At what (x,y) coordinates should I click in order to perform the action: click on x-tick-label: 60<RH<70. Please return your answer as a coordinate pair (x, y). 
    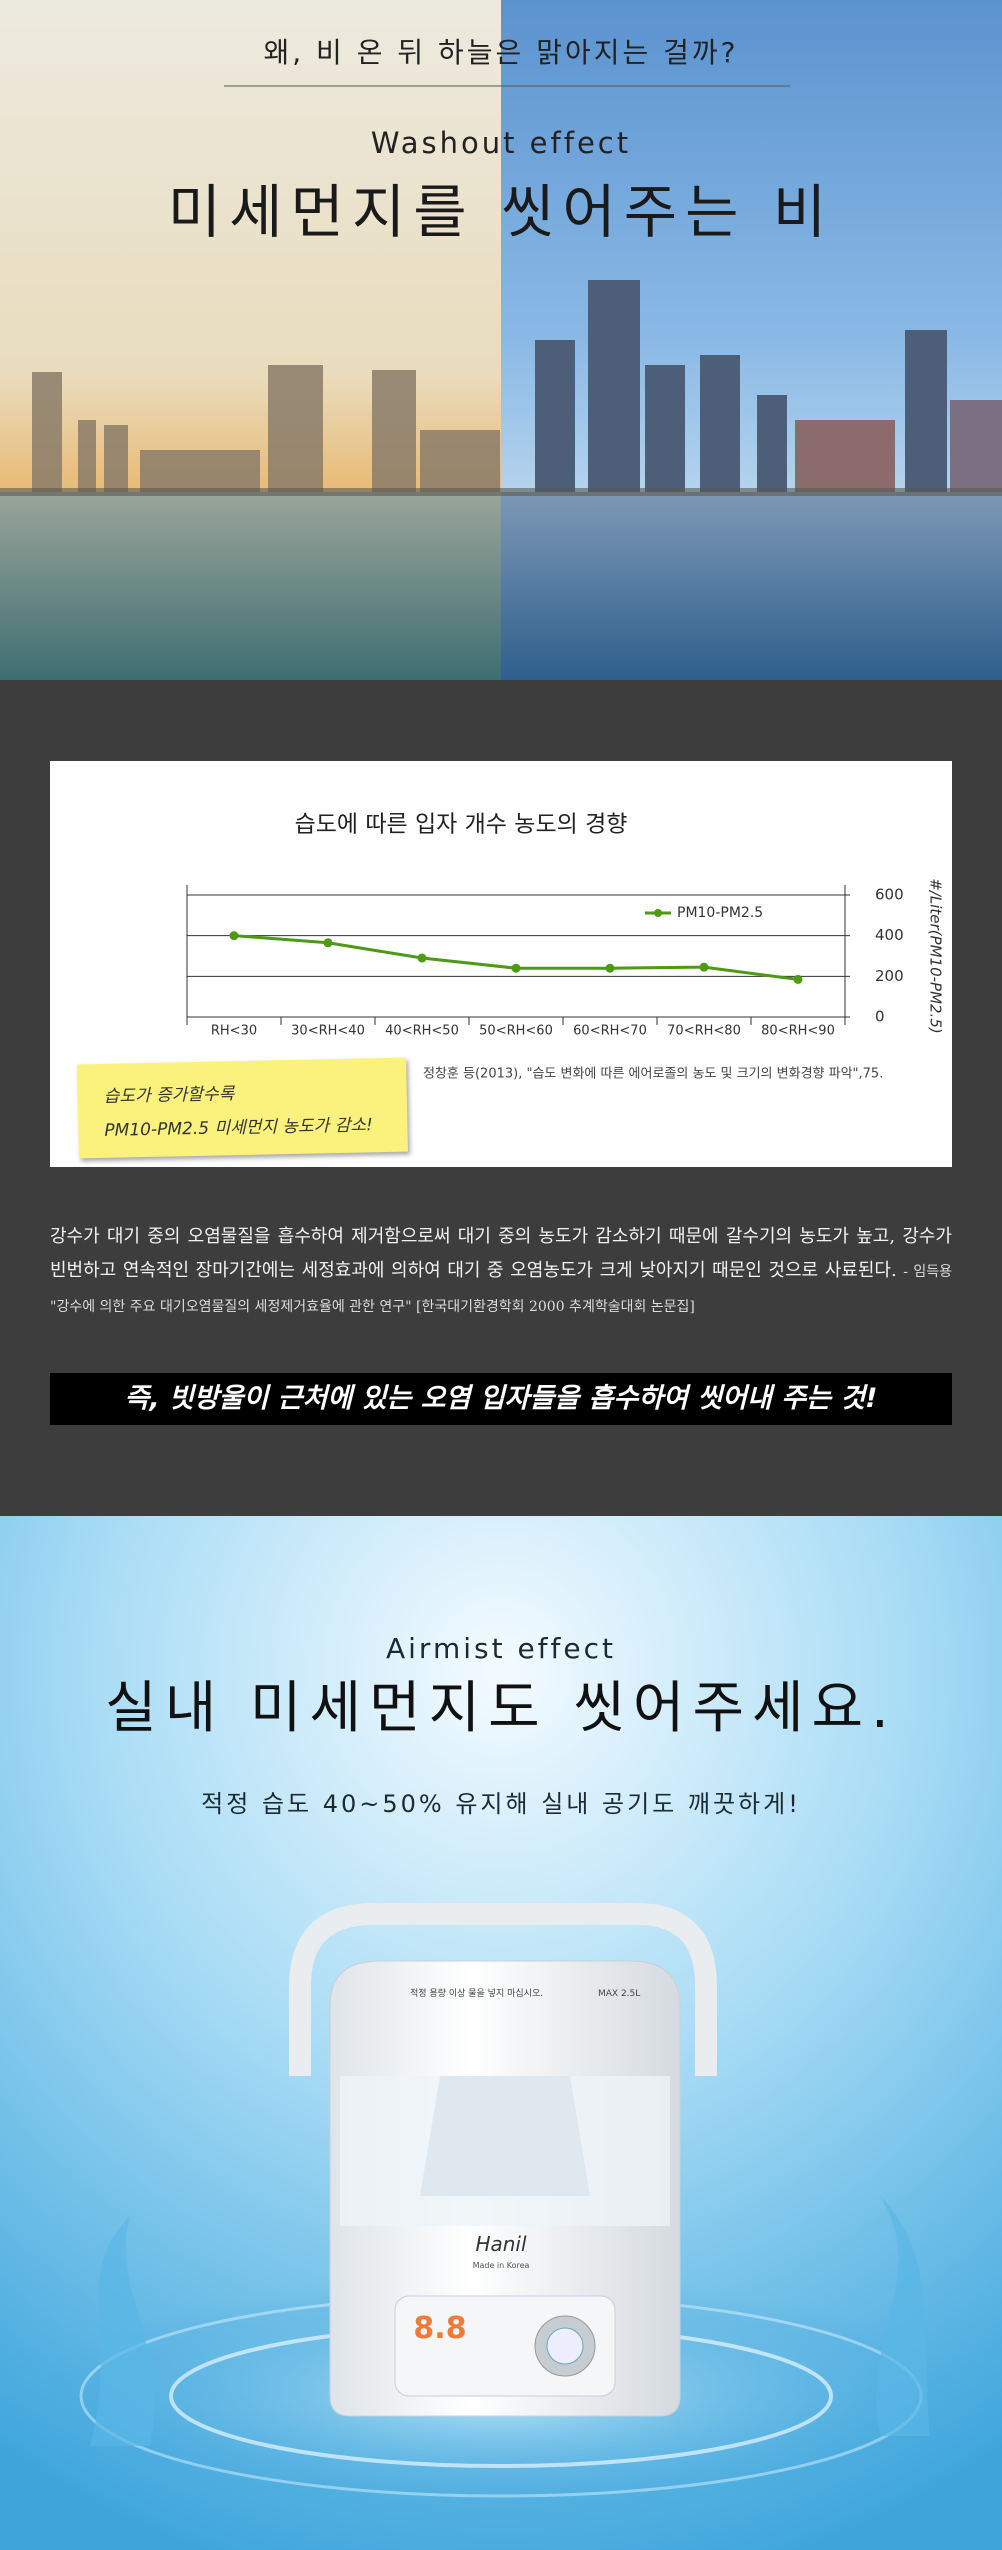
    Looking at the image, I should click on (610, 1031).